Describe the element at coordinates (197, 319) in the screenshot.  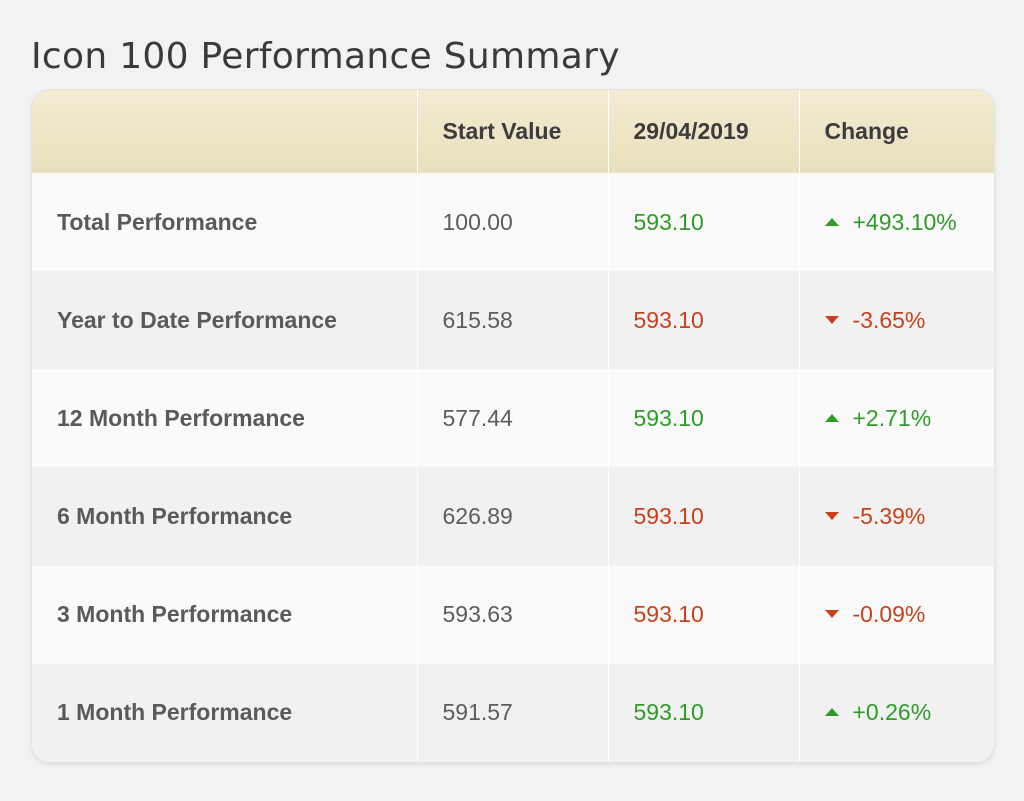
I see `row-label: Year to Date Performance` at that location.